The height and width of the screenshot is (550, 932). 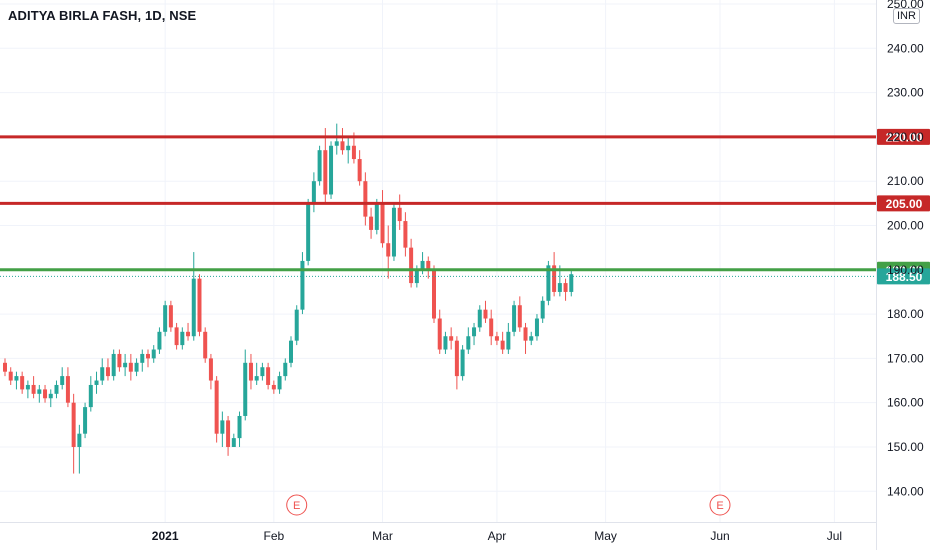 What do you see at coordinates (497, 536) in the screenshot?
I see `time-tick-label: Apr` at bounding box center [497, 536].